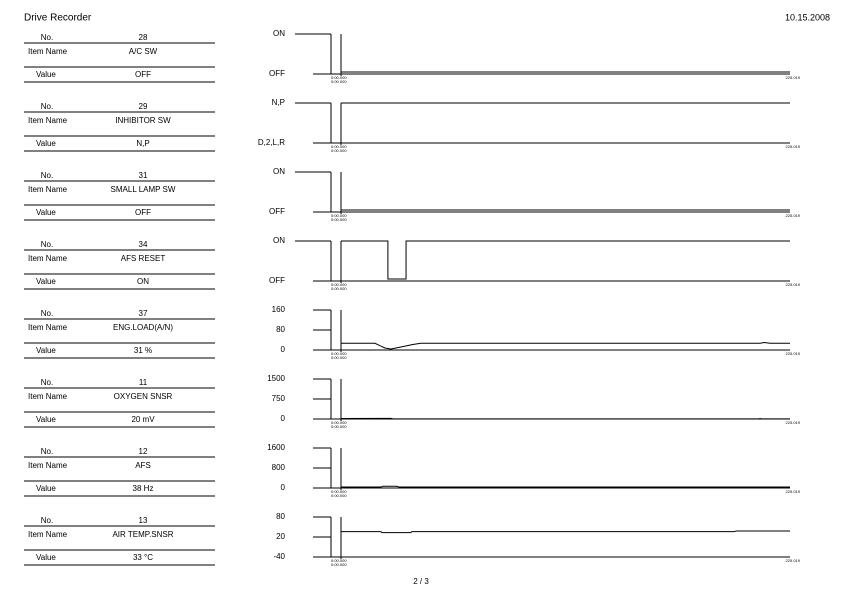 Image resolution: width=842 pixels, height=595 pixels. What do you see at coordinates (143, 451) in the screenshot?
I see `item-no: 12` at bounding box center [143, 451].